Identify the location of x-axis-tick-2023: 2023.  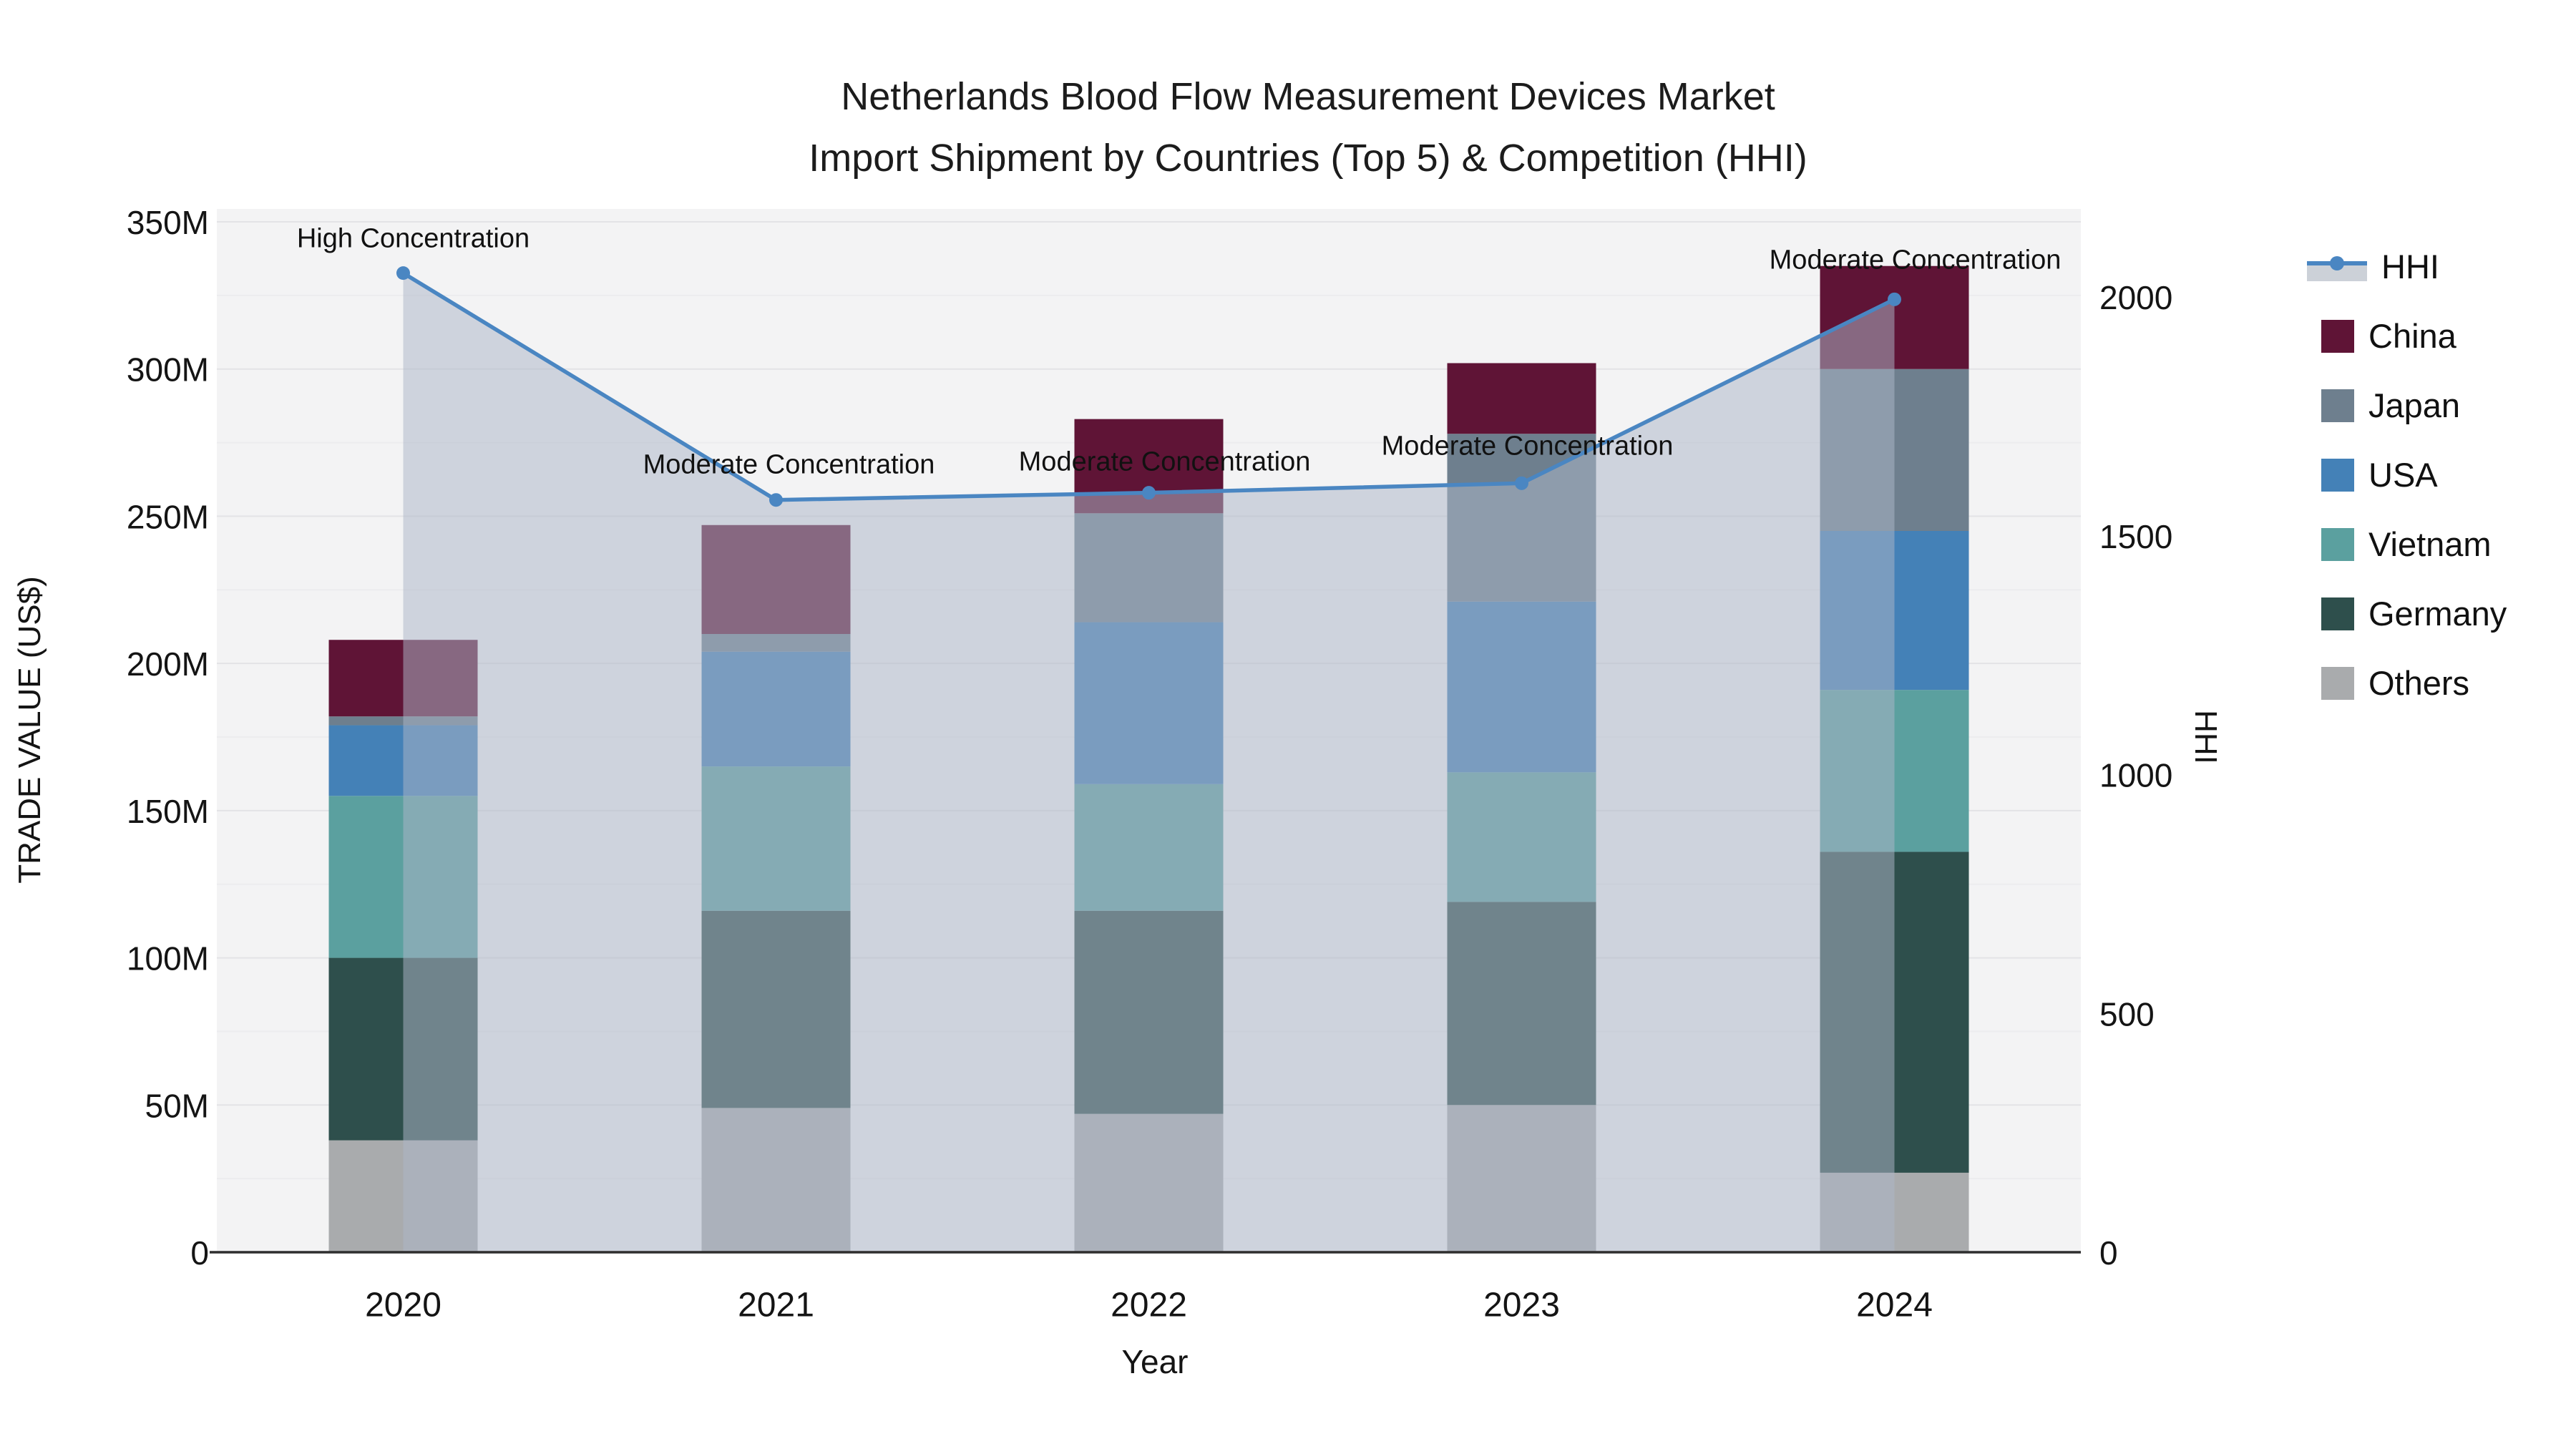
(1521, 1305).